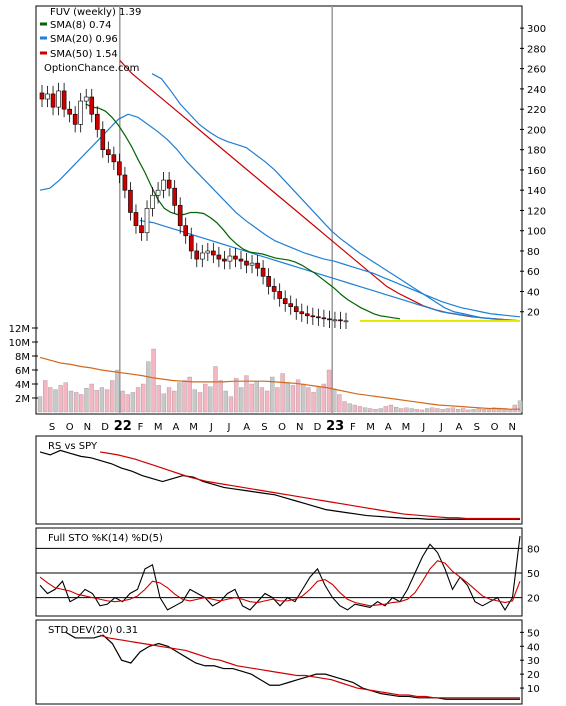  Describe the element at coordinates (335, 426) in the screenshot. I see `x-label: 23` at that location.